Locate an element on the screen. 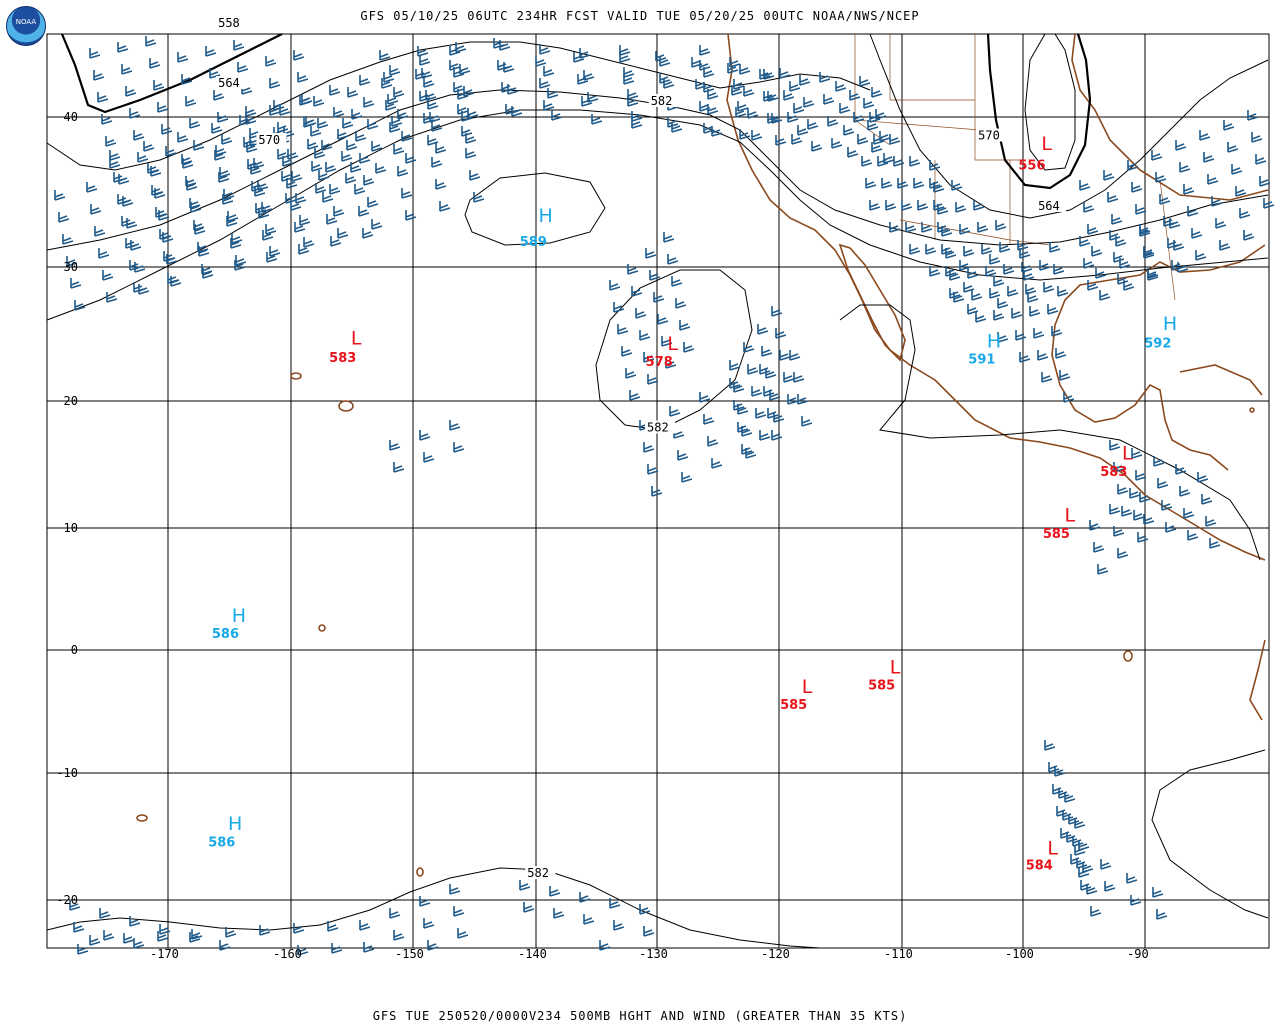 The height and width of the screenshot is (1024, 1280). height-contour is located at coordinates (1050, 102).